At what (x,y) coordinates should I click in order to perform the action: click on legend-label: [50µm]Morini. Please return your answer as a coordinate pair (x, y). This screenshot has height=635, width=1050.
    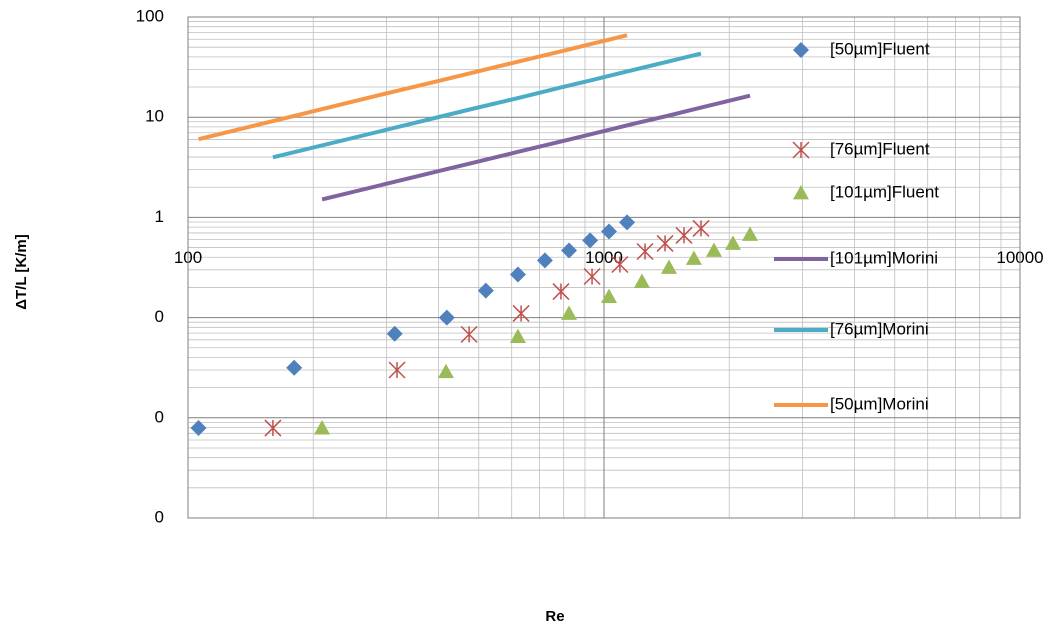
    Looking at the image, I should click on (879, 403).